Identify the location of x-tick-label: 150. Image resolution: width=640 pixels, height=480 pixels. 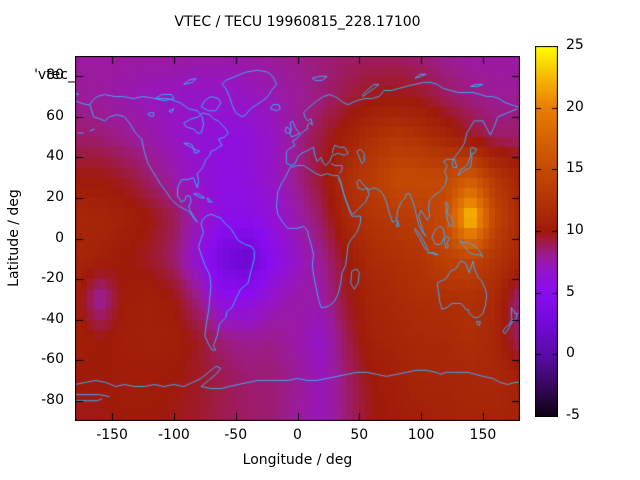
(483, 435).